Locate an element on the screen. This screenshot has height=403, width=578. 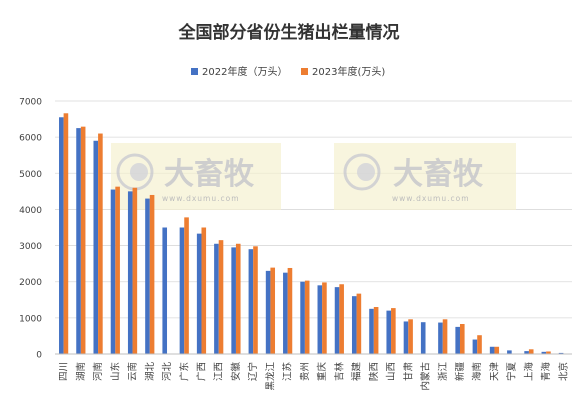
x-category-label: 天津 is located at coordinates (494, 372).